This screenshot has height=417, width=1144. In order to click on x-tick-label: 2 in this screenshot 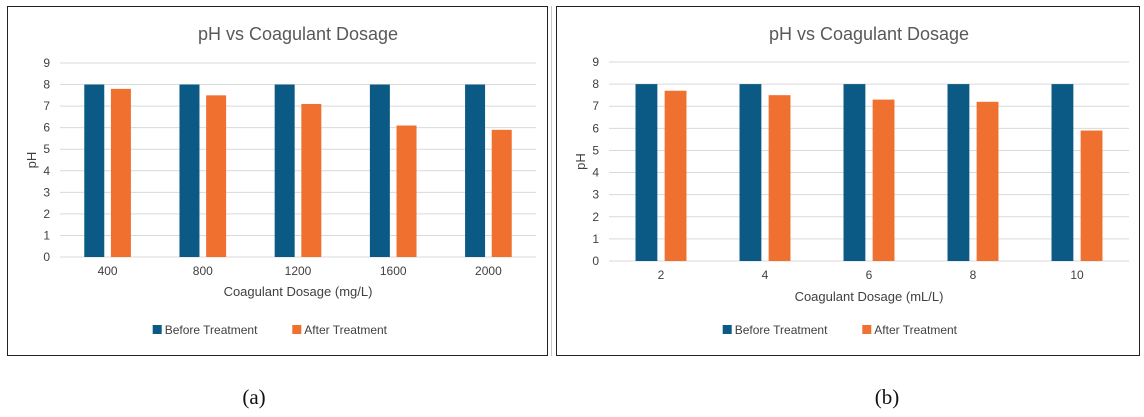, I will do `click(661, 275)`.